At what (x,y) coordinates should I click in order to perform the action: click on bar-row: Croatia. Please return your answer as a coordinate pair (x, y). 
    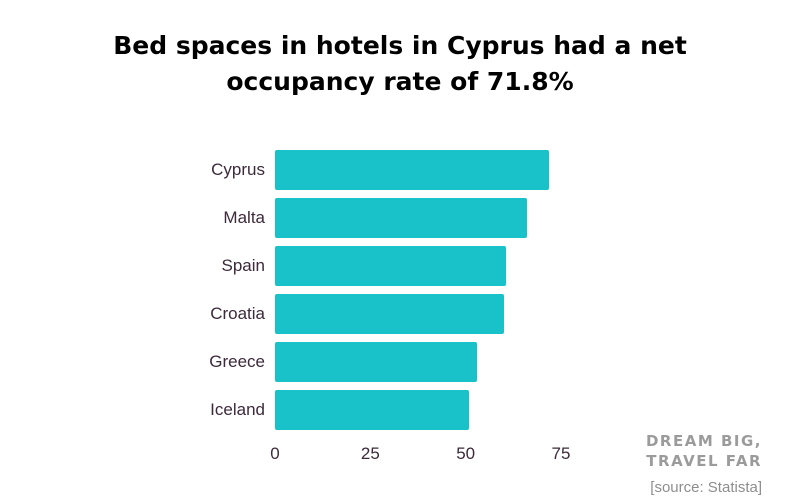
    Looking at the image, I should click on (400, 314).